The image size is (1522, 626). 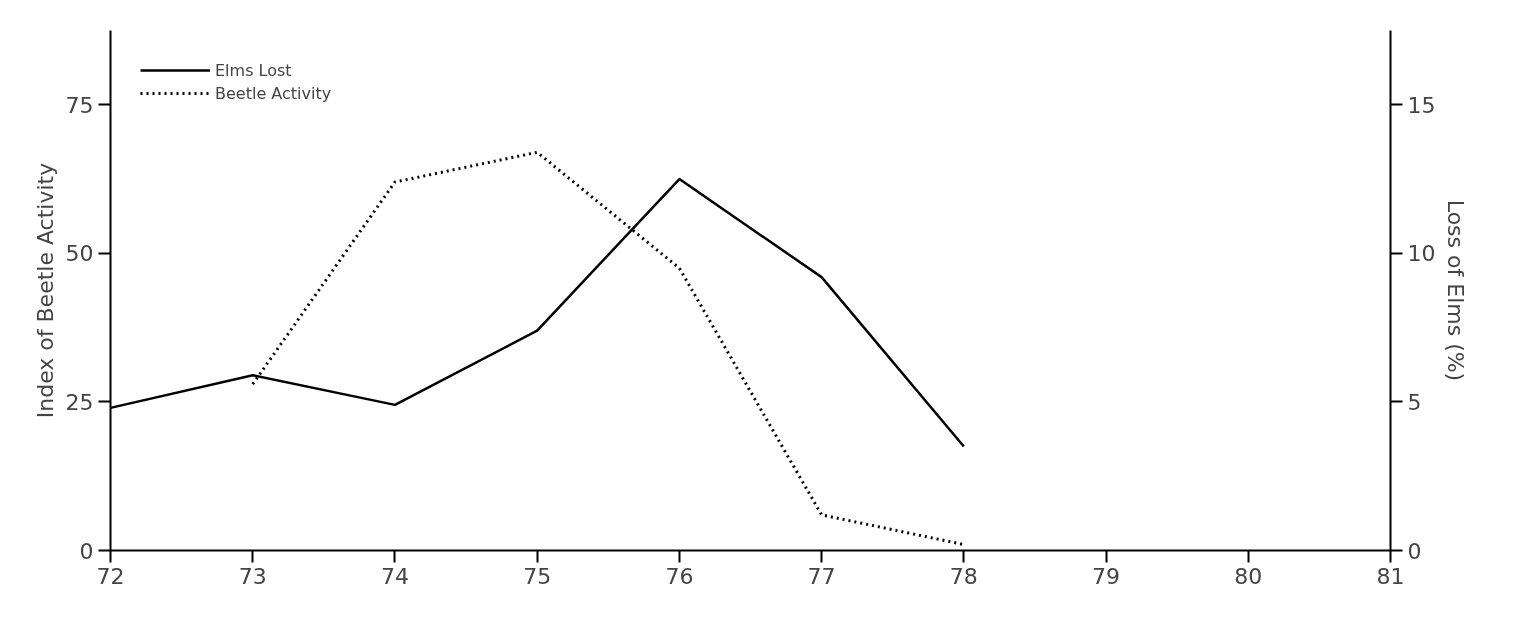 I want to click on x-tick-label: 81, so click(x=1390, y=576).